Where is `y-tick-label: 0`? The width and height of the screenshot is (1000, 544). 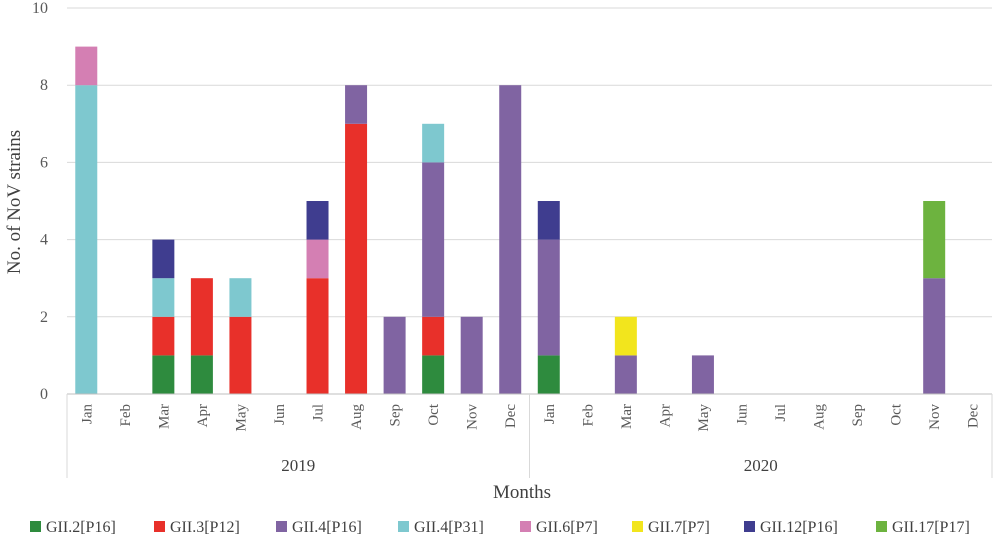 y-tick-label: 0 is located at coordinates (44, 394).